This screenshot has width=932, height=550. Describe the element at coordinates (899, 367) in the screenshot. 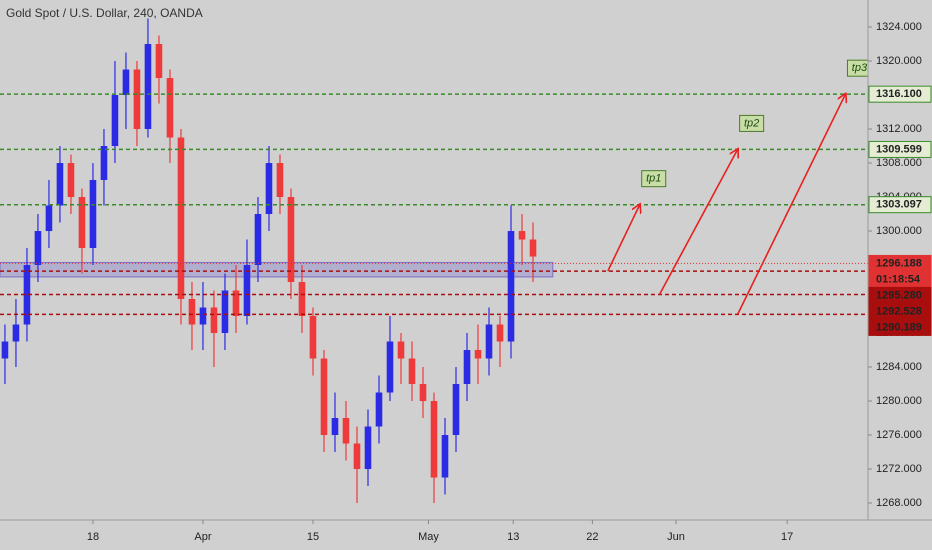

I see `y-tick-label: 1284.000` at that location.